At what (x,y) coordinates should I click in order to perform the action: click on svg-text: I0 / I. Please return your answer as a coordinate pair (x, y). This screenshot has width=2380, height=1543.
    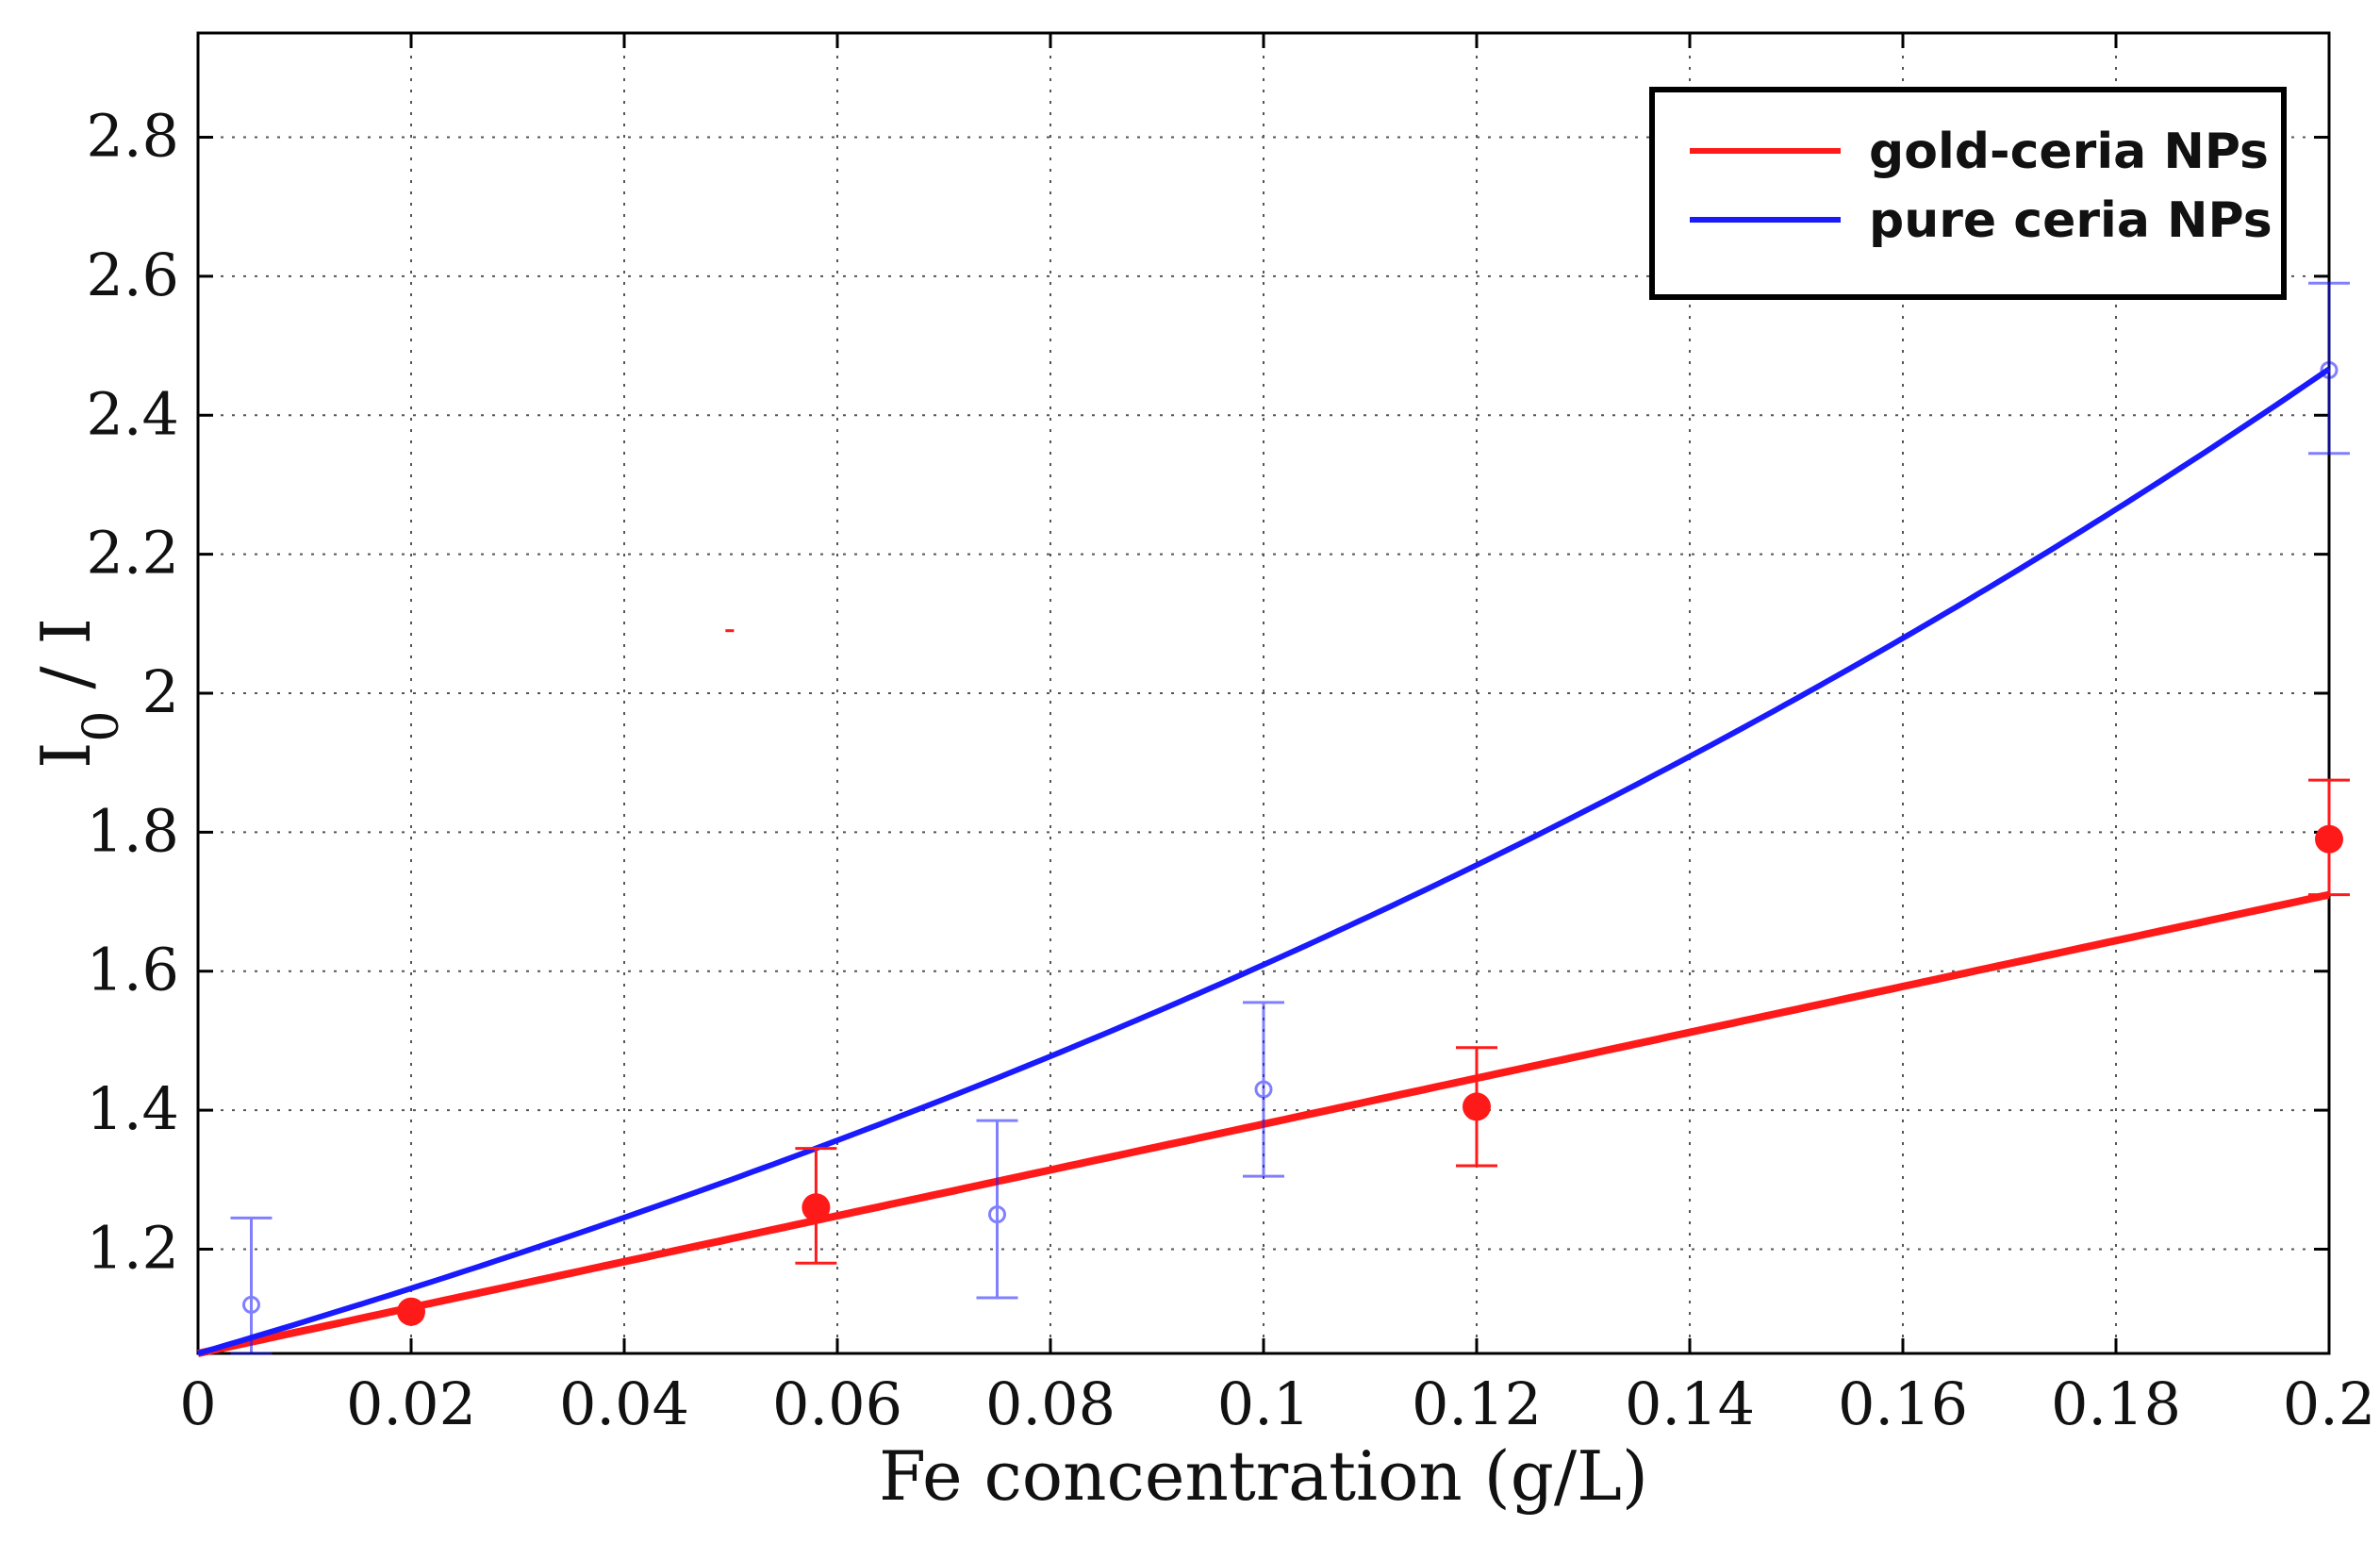
    Looking at the image, I should click on (78, 693).